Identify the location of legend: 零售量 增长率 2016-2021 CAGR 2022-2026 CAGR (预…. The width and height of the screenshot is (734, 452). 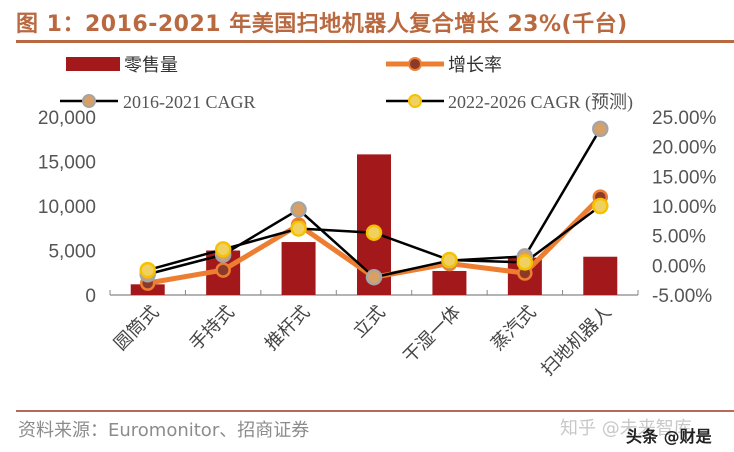
(346, 84).